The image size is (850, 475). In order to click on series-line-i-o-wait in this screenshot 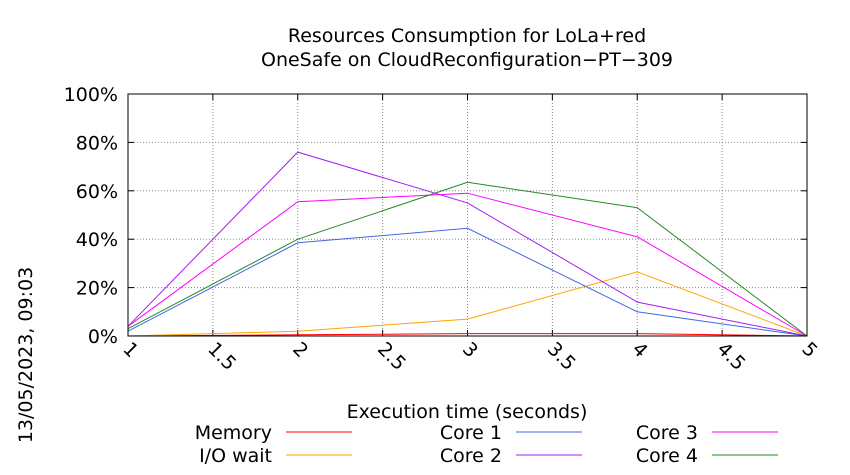, I will do `click(467, 304)`.